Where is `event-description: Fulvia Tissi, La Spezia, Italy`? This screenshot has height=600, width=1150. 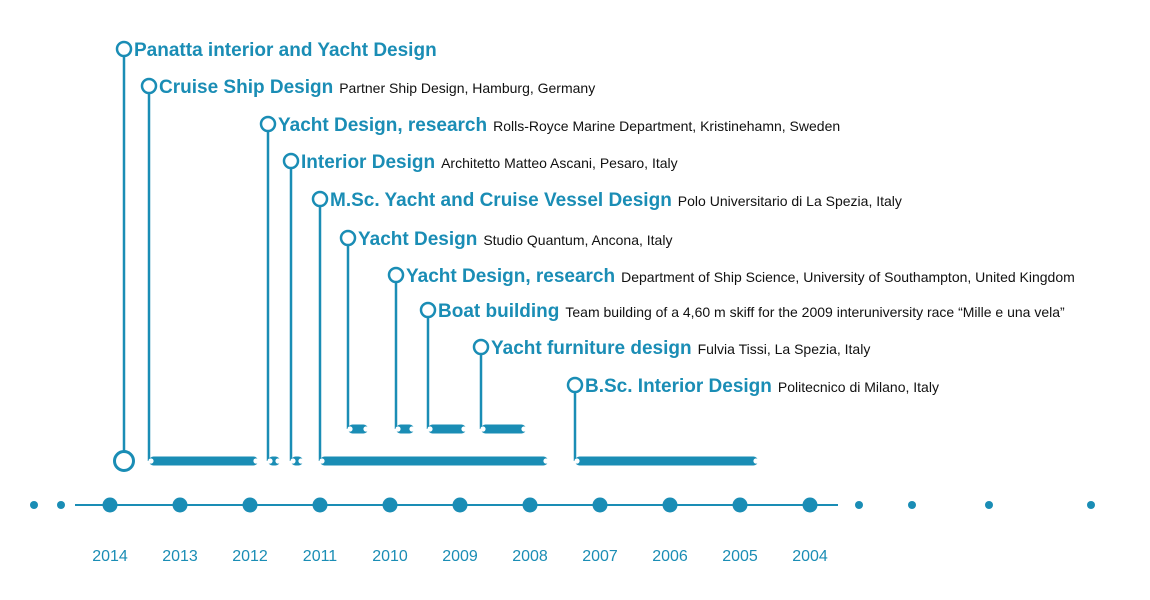 event-description: Fulvia Tissi, La Spezia, Italy is located at coordinates (784, 349).